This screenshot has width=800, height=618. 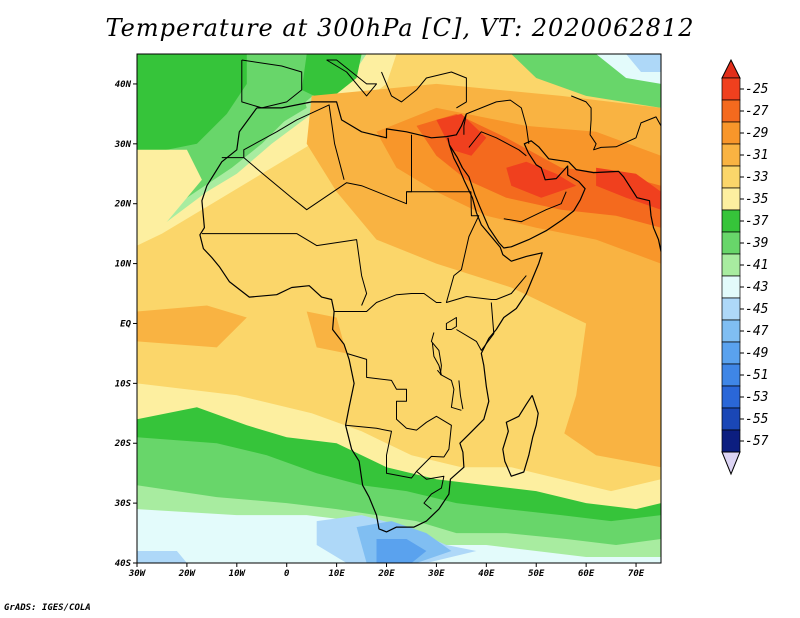 I want to click on maghreb-border, so click(x=283, y=142).